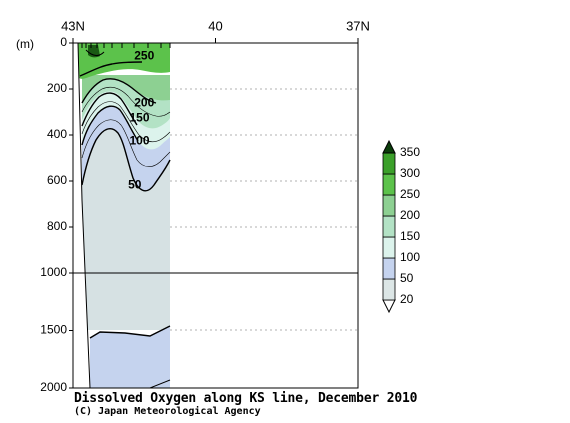 The height and width of the screenshot is (423, 570). I want to click on contour-label: 50, so click(135, 184).